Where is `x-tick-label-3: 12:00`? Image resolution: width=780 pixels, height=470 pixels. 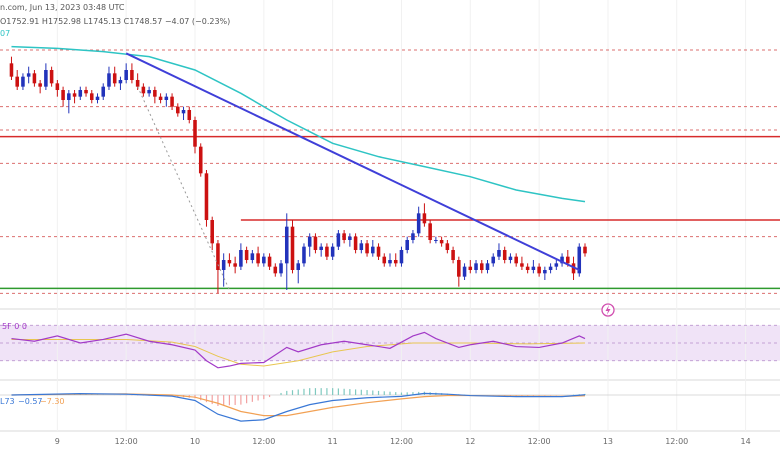
x-tick-label-3: 12:00 is located at coordinates (263, 441).